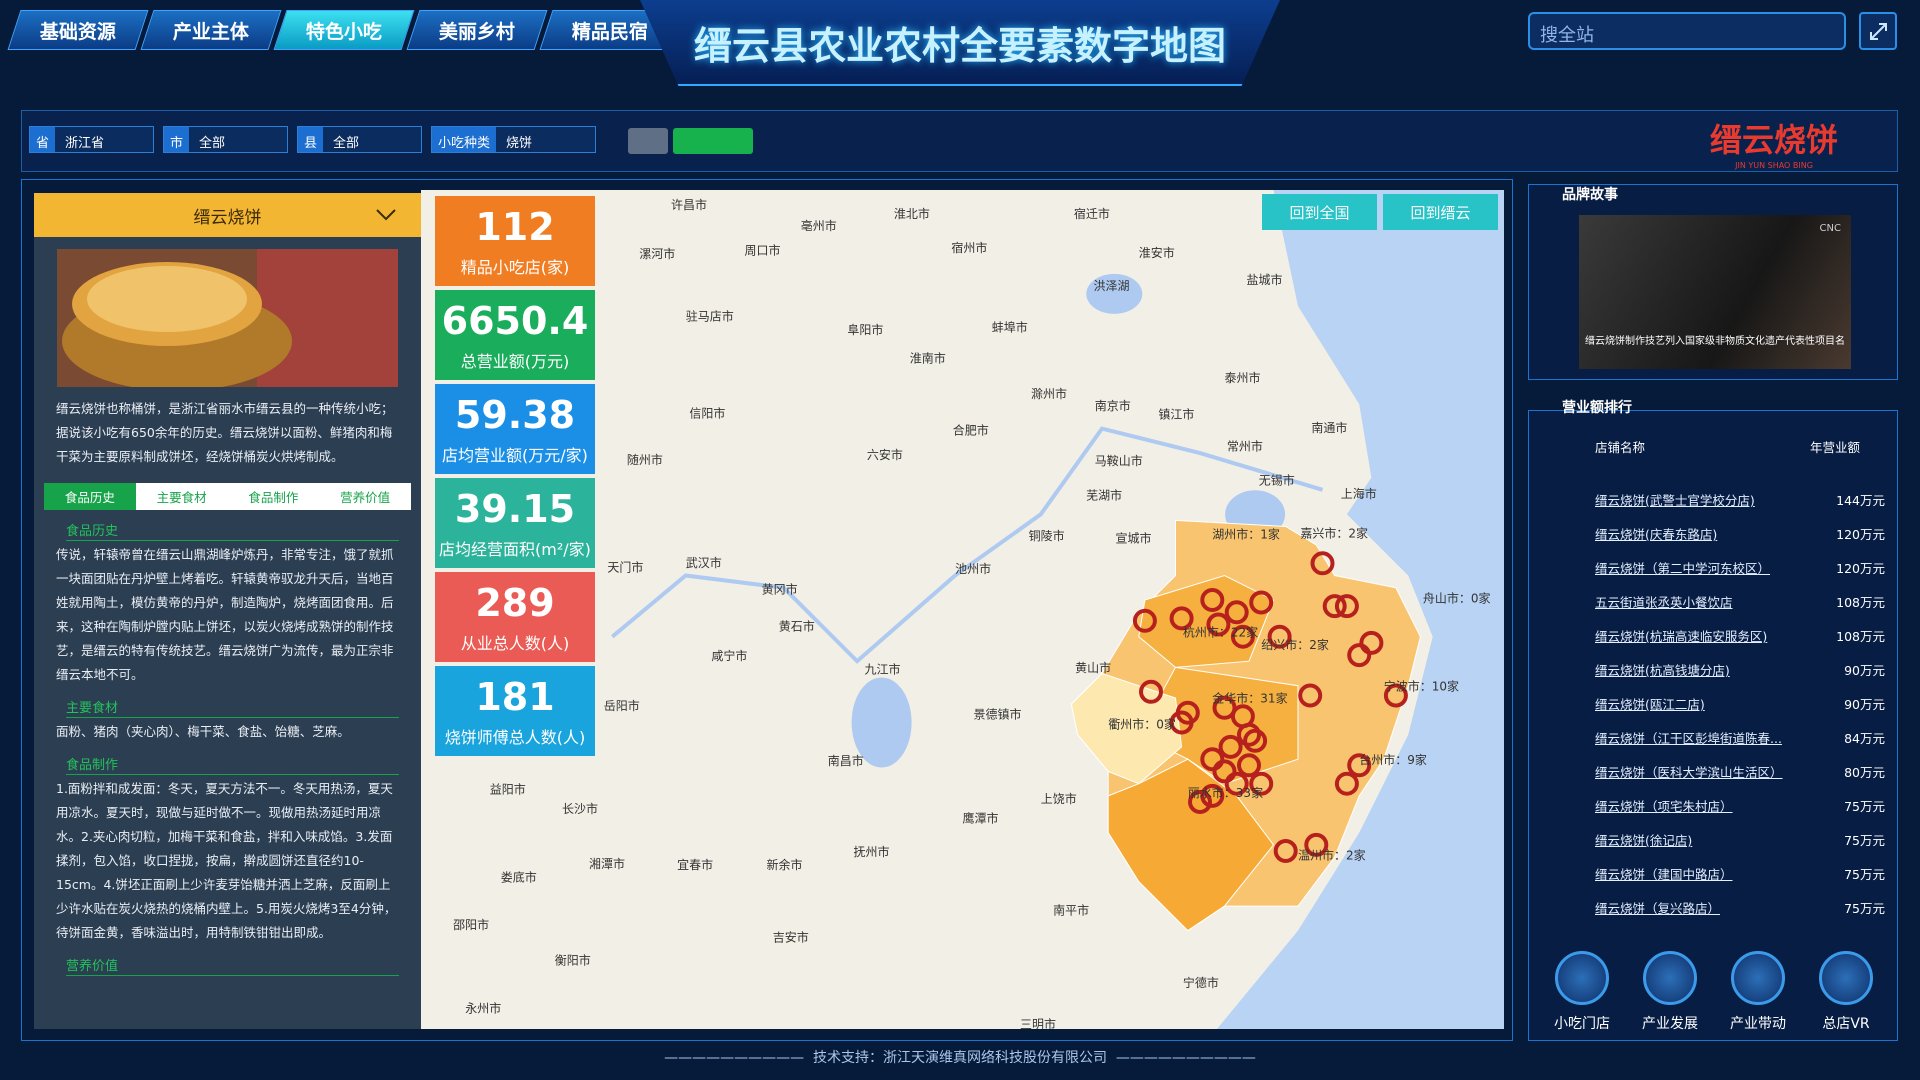 The width and height of the screenshot is (1920, 1080). I want to click on ranking-row: 缙云烧饼(武警士官学校分店) 144万元, so click(1740, 499).